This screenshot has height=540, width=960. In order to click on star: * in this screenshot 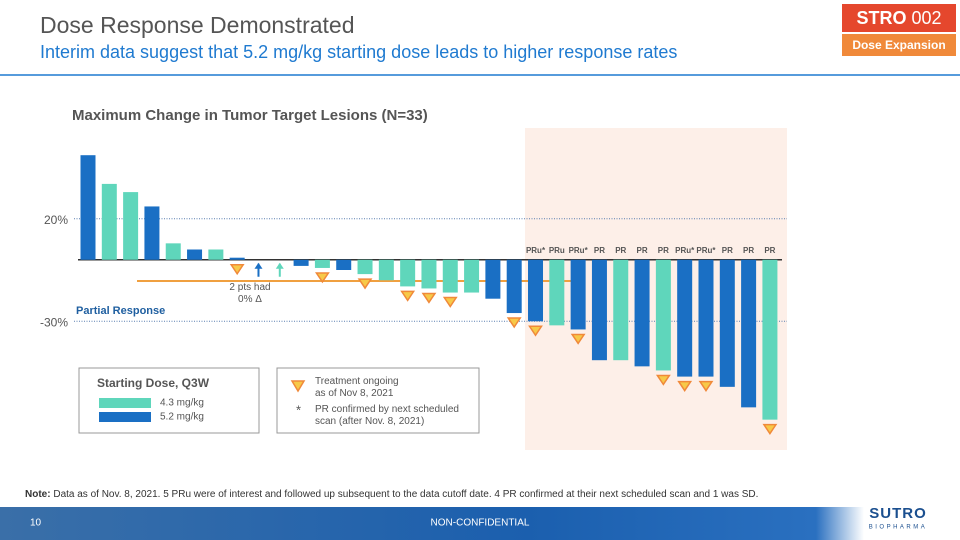, I will do `click(298, 409)`.